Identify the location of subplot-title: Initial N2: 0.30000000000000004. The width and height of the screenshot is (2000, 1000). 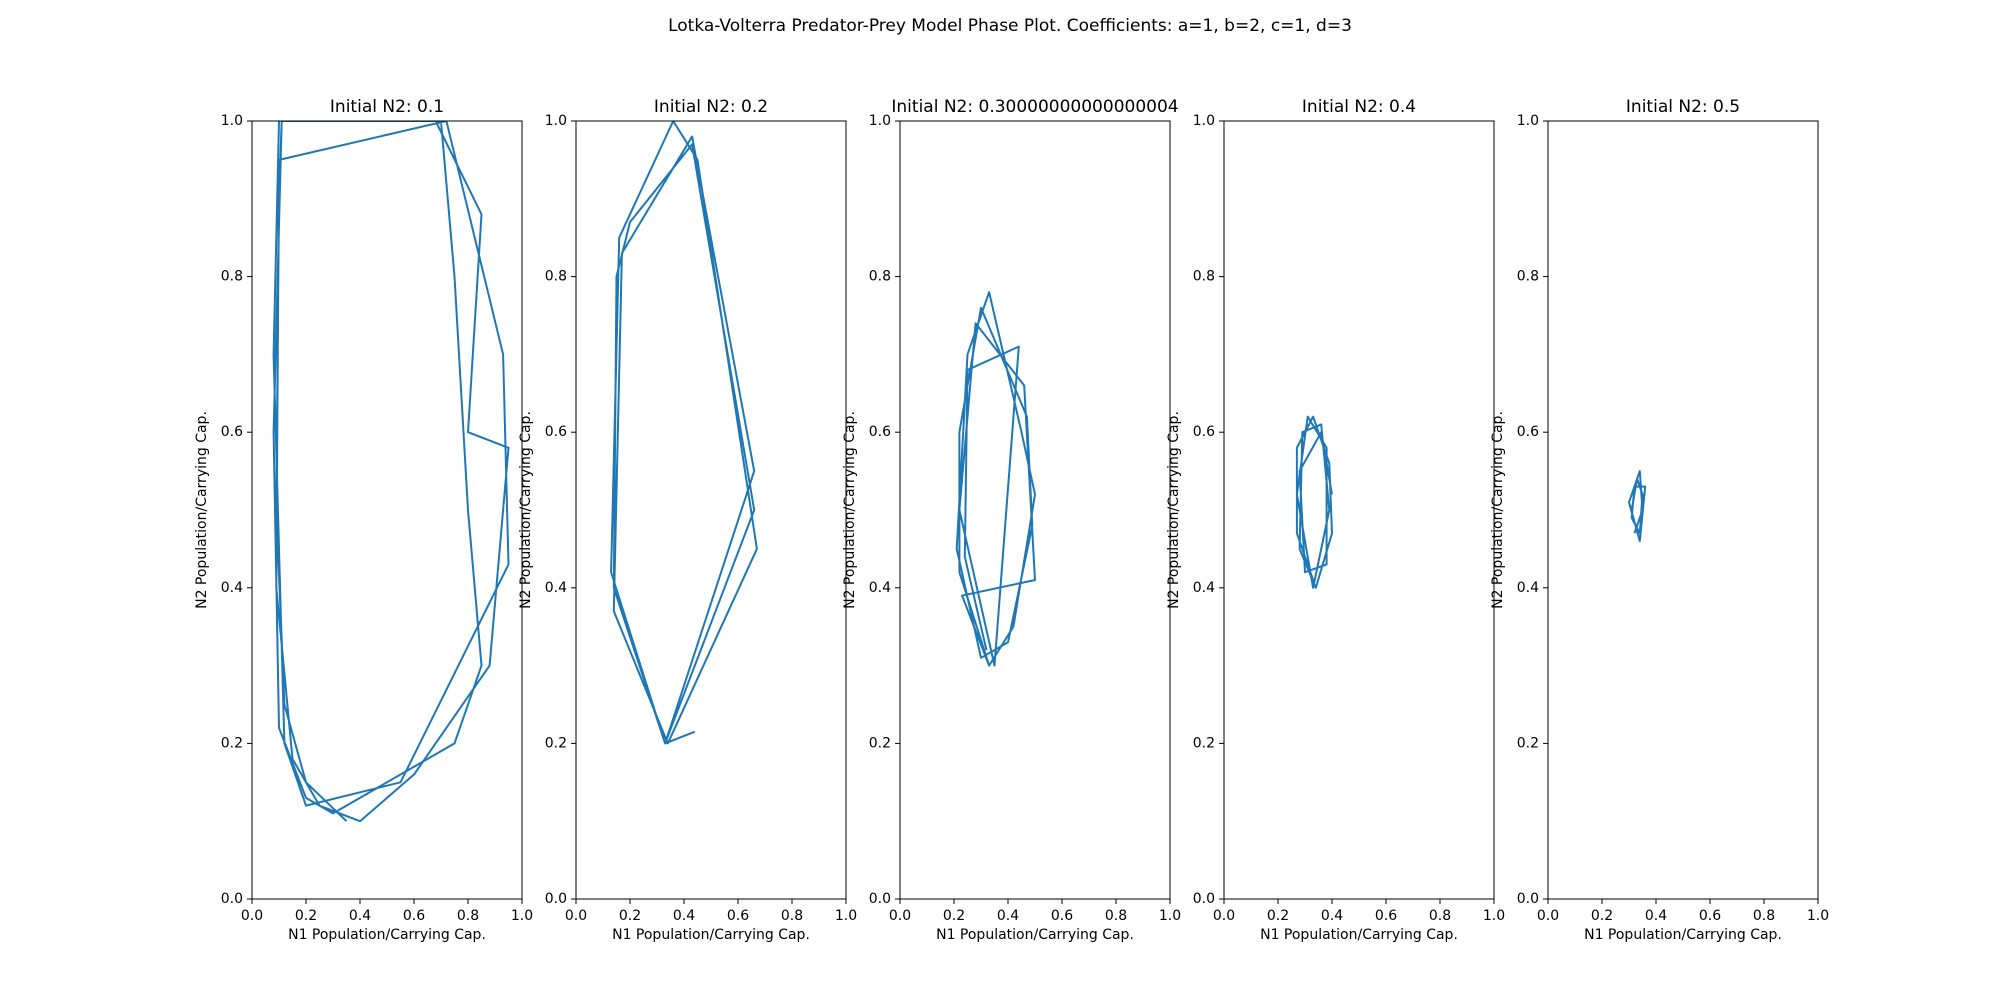
(1034, 107).